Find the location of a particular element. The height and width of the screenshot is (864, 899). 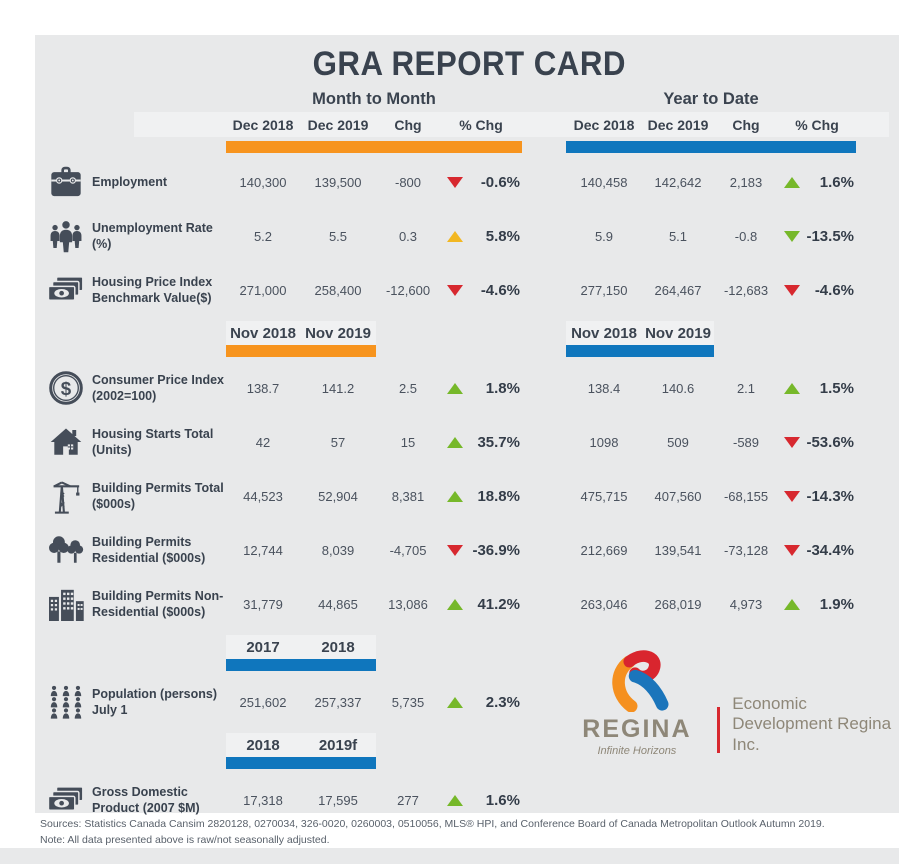

ytd-value-2: 268,019 is located at coordinates (678, 604).